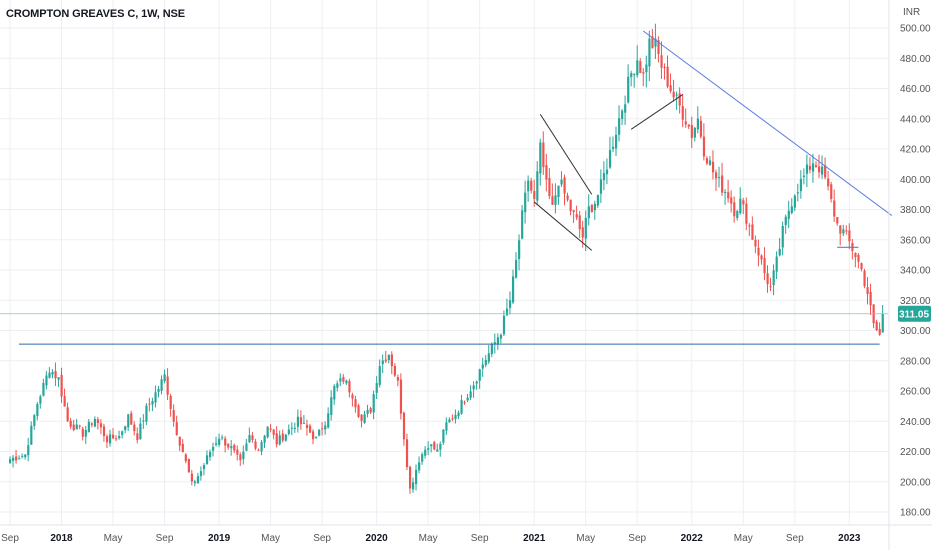 The height and width of the screenshot is (550, 932). What do you see at coordinates (915, 29) in the screenshot?
I see `price-tick-label: 500.00` at bounding box center [915, 29].